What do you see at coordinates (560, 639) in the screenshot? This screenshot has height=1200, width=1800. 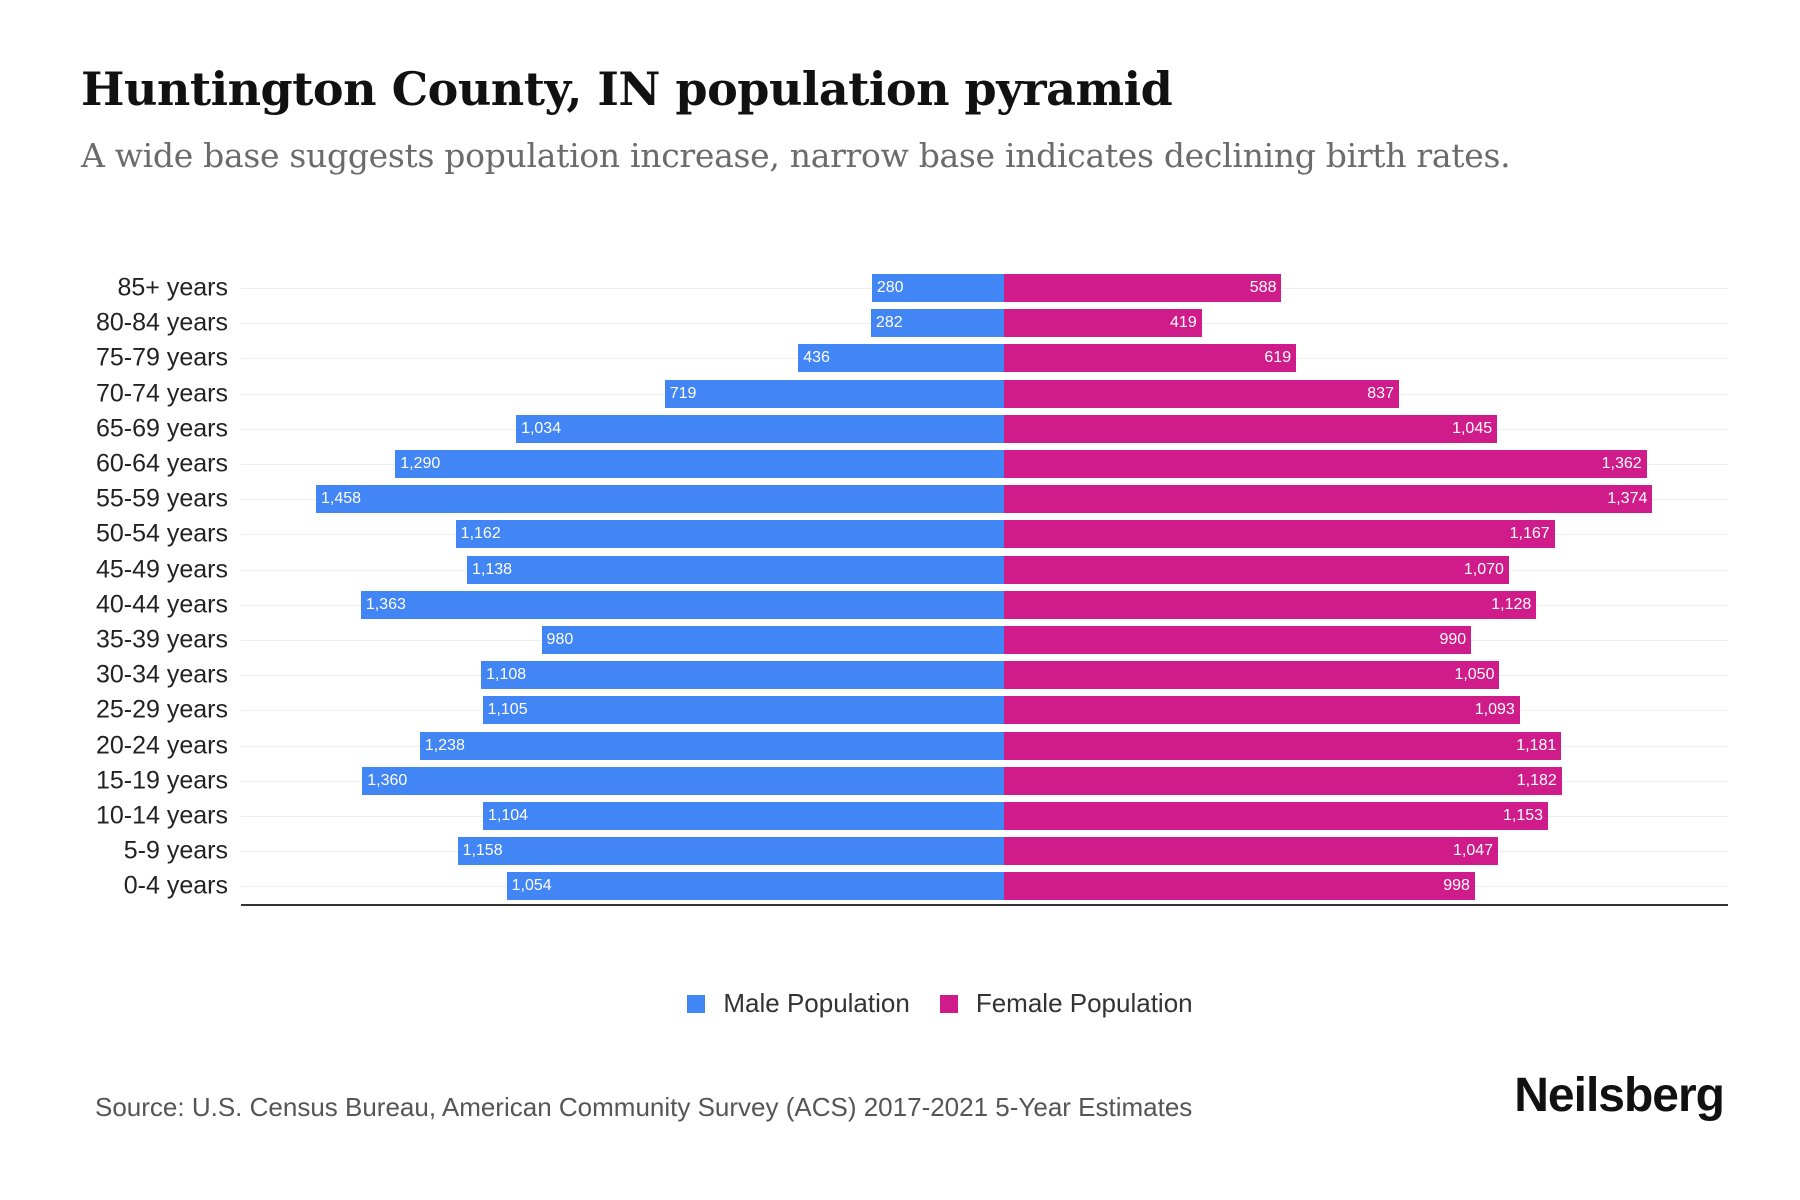 I see `male-value-label: 980` at bounding box center [560, 639].